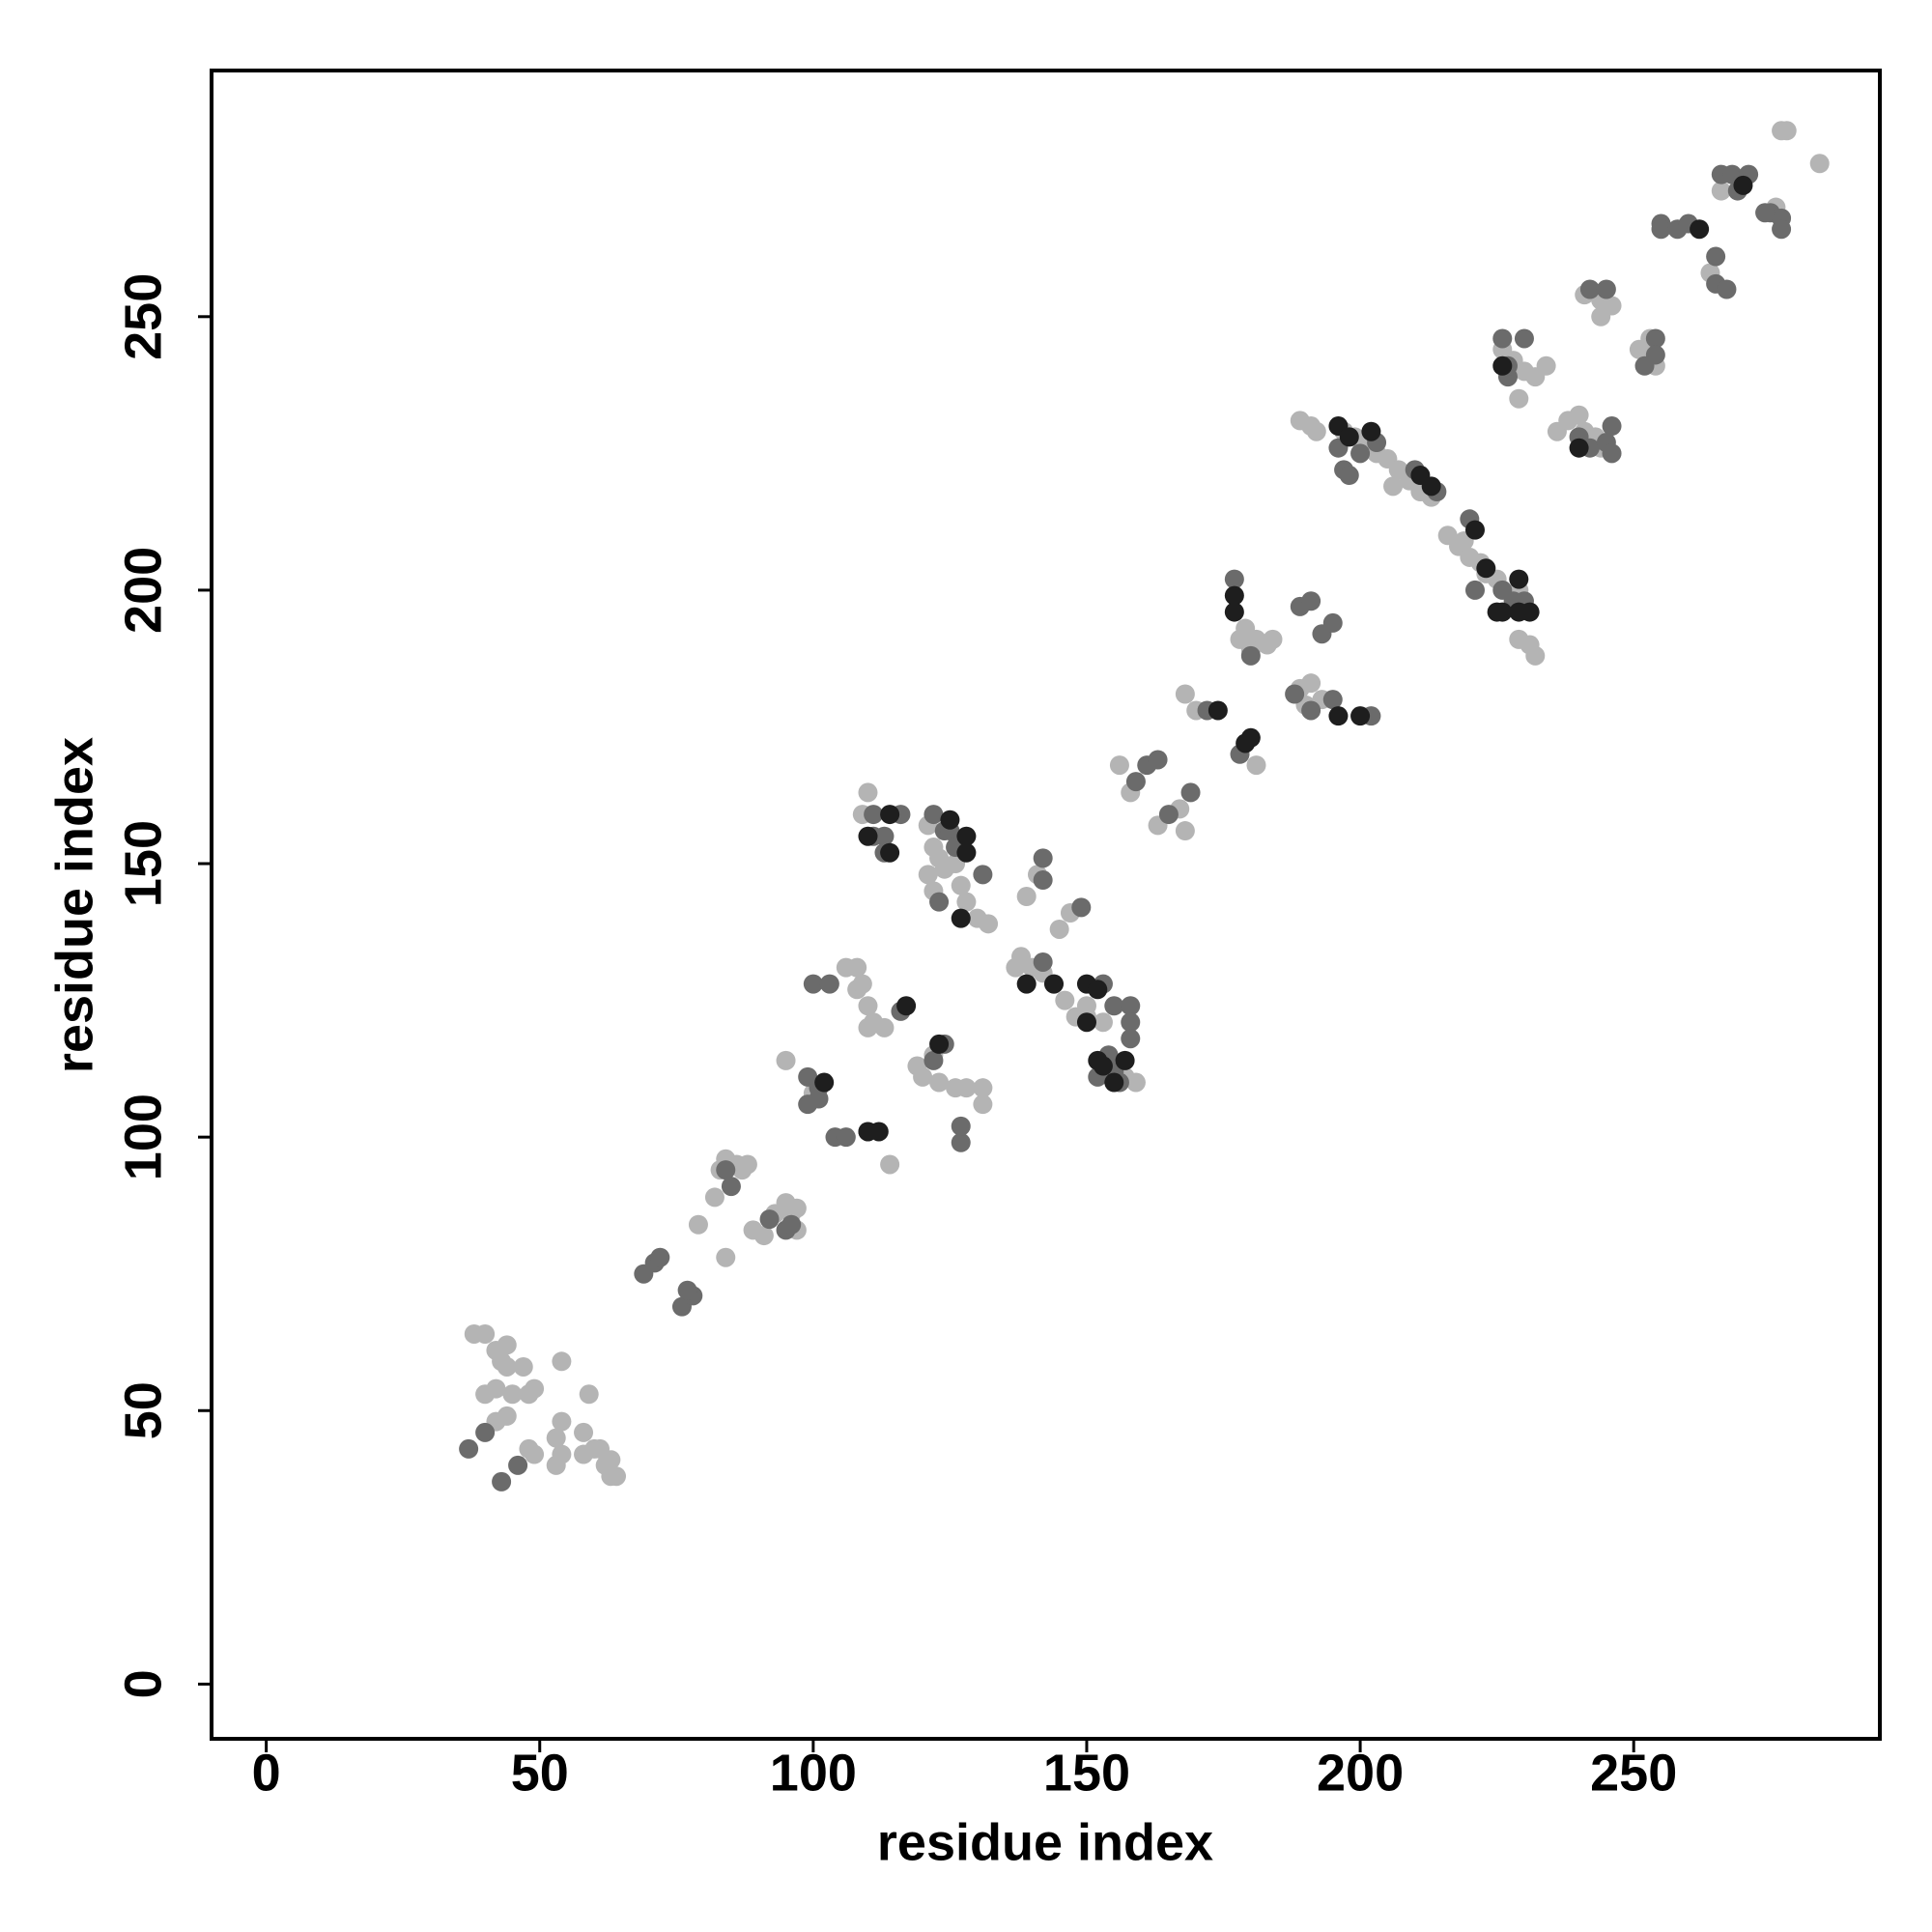 This screenshot has height=1932, width=1932. What do you see at coordinates (1633, 1773) in the screenshot?
I see `x-tick-label: 250` at bounding box center [1633, 1773].